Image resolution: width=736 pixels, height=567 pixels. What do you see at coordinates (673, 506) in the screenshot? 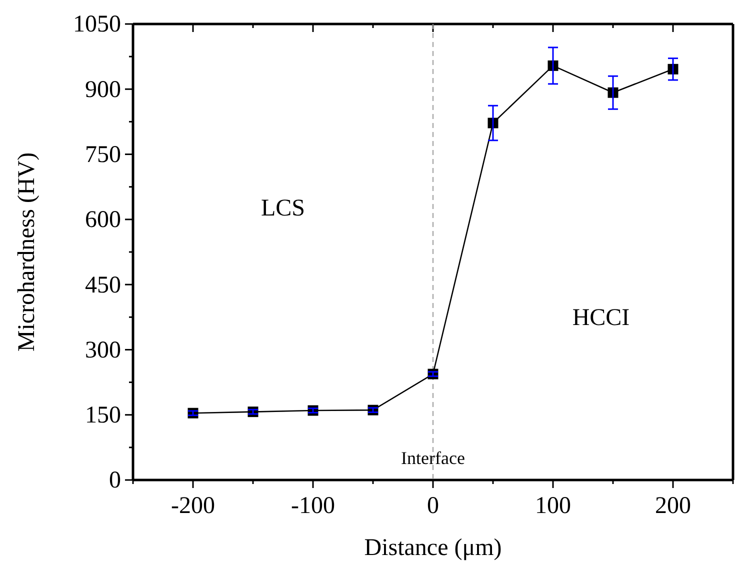
I see `x-tick-label: 200` at bounding box center [673, 506].